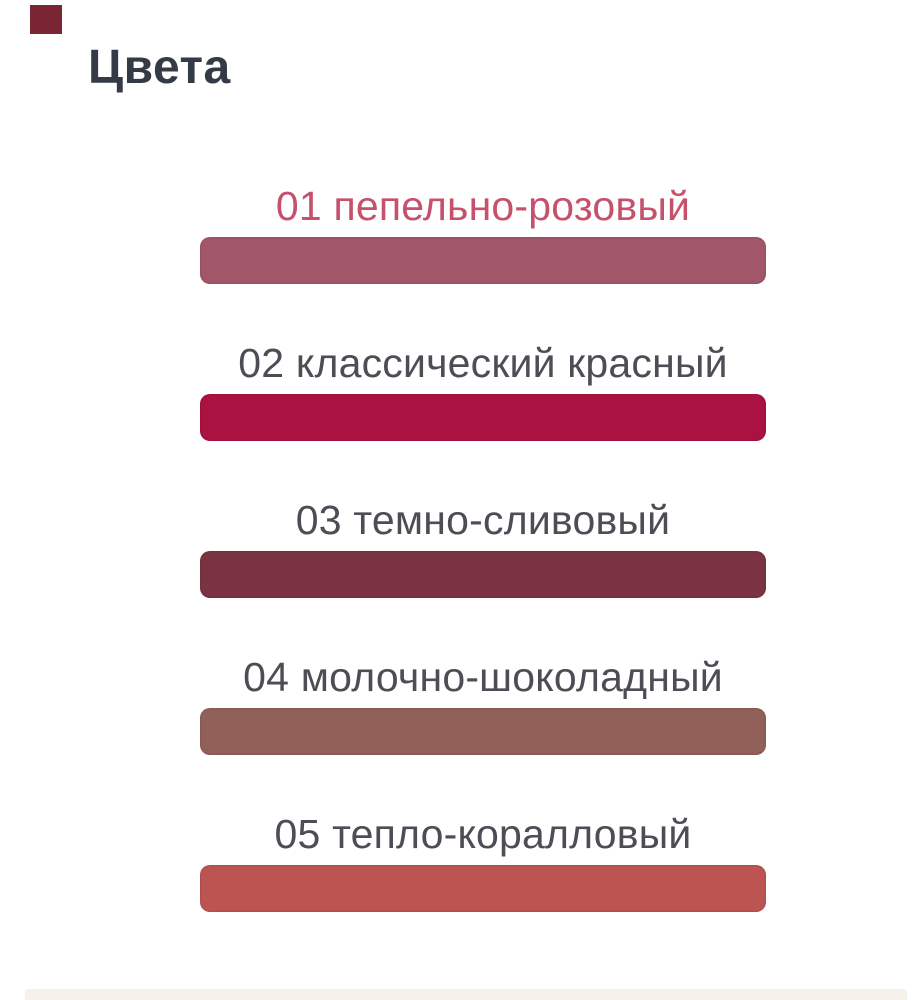 The width and height of the screenshot is (921, 1000). What do you see at coordinates (466, 994) in the screenshot?
I see `next-section-edge` at bounding box center [466, 994].